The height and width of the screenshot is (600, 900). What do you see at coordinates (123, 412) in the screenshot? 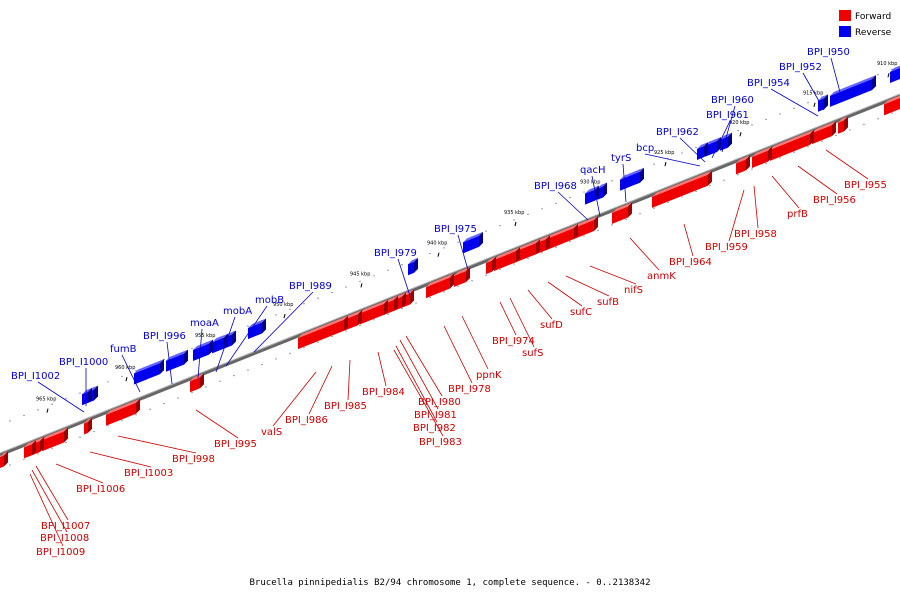
I see `gene-BPI_I998` at bounding box center [123, 412].